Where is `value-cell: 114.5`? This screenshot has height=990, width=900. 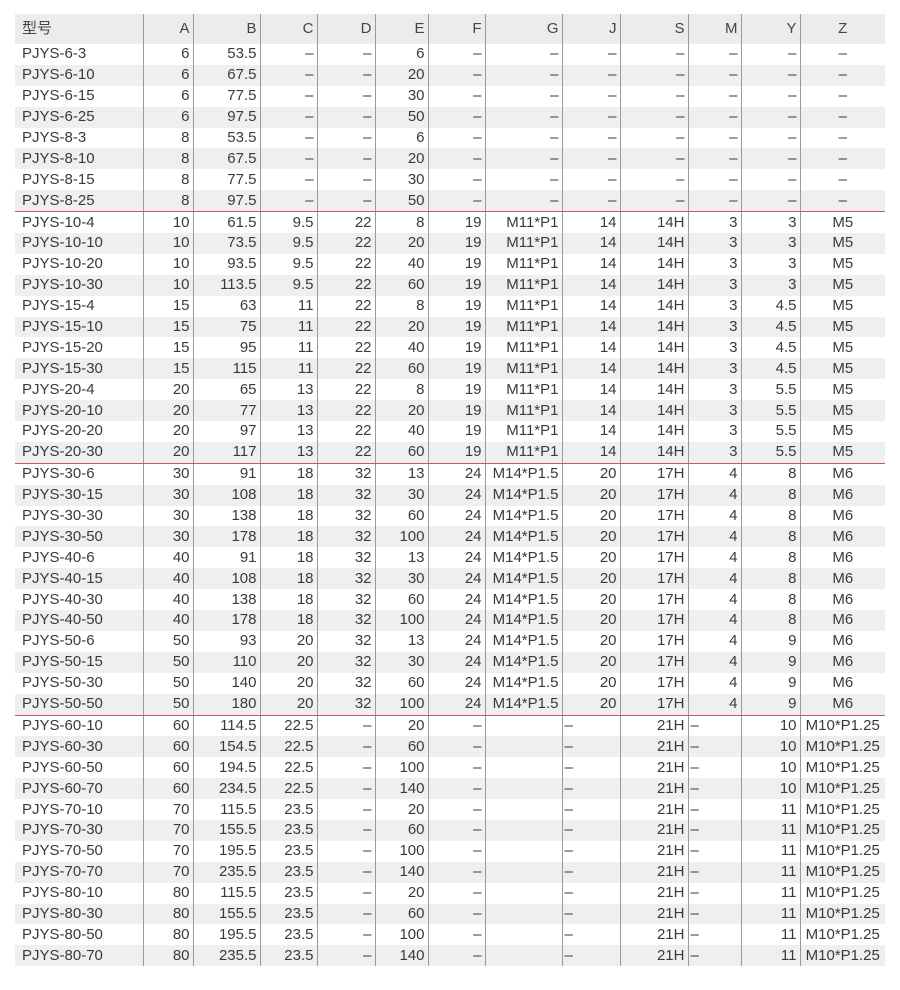 value-cell: 114.5 is located at coordinates (226, 726).